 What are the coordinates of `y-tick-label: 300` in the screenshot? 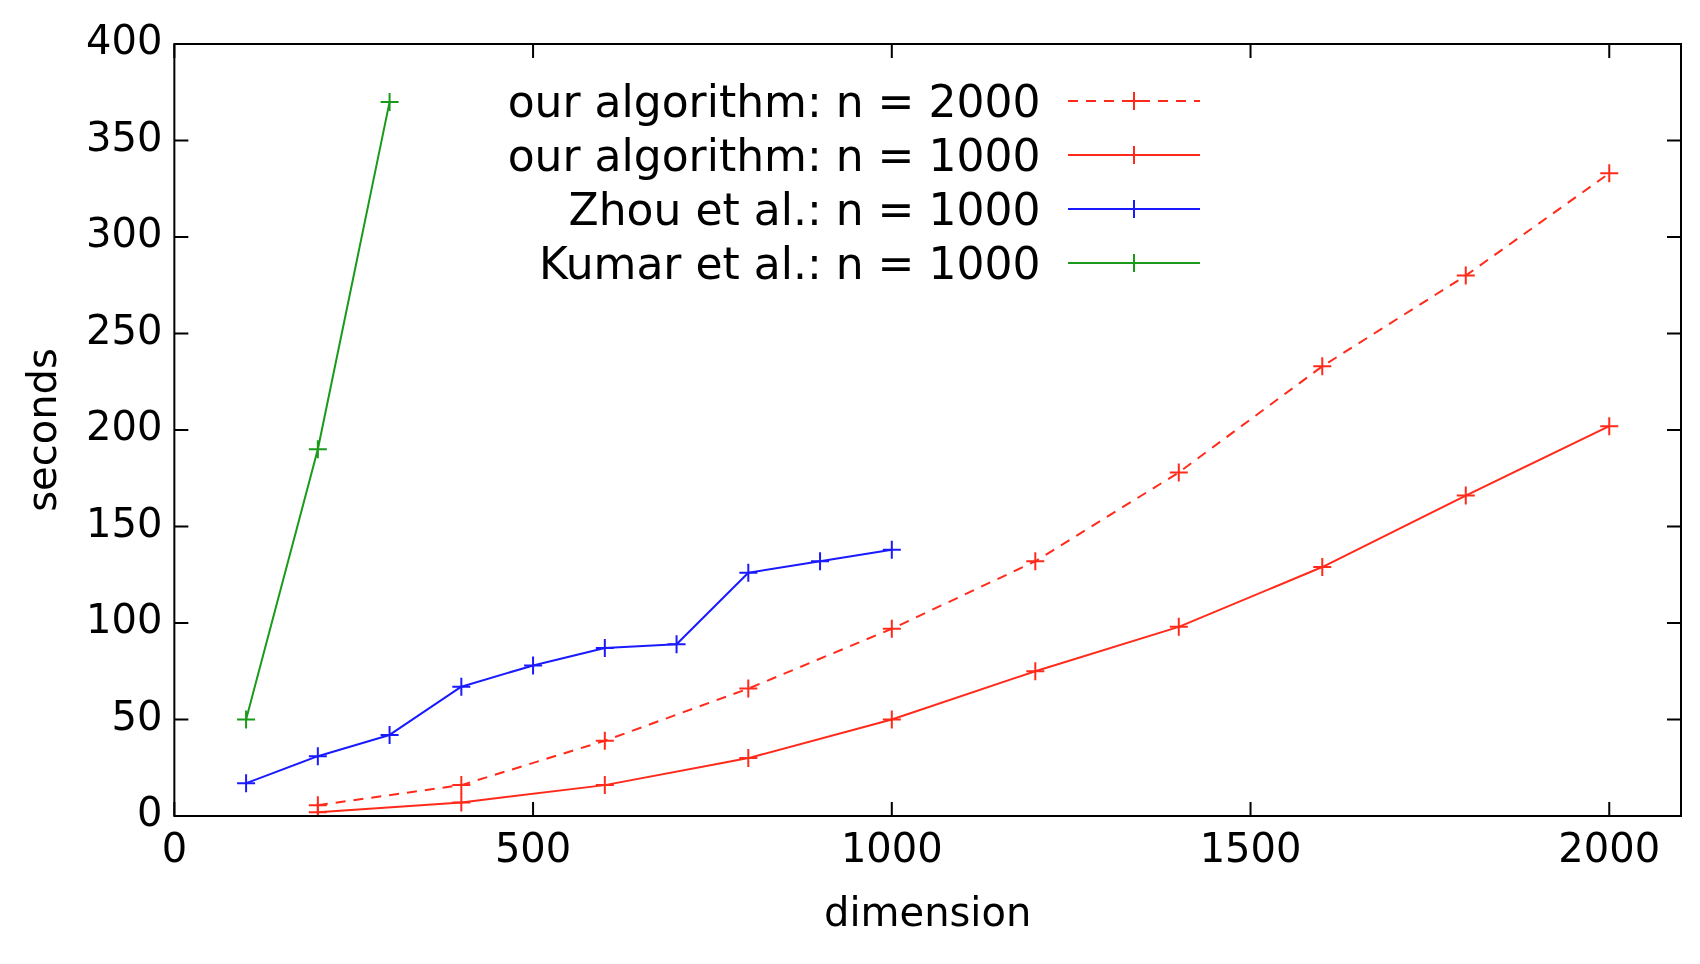 It's located at (124, 233).